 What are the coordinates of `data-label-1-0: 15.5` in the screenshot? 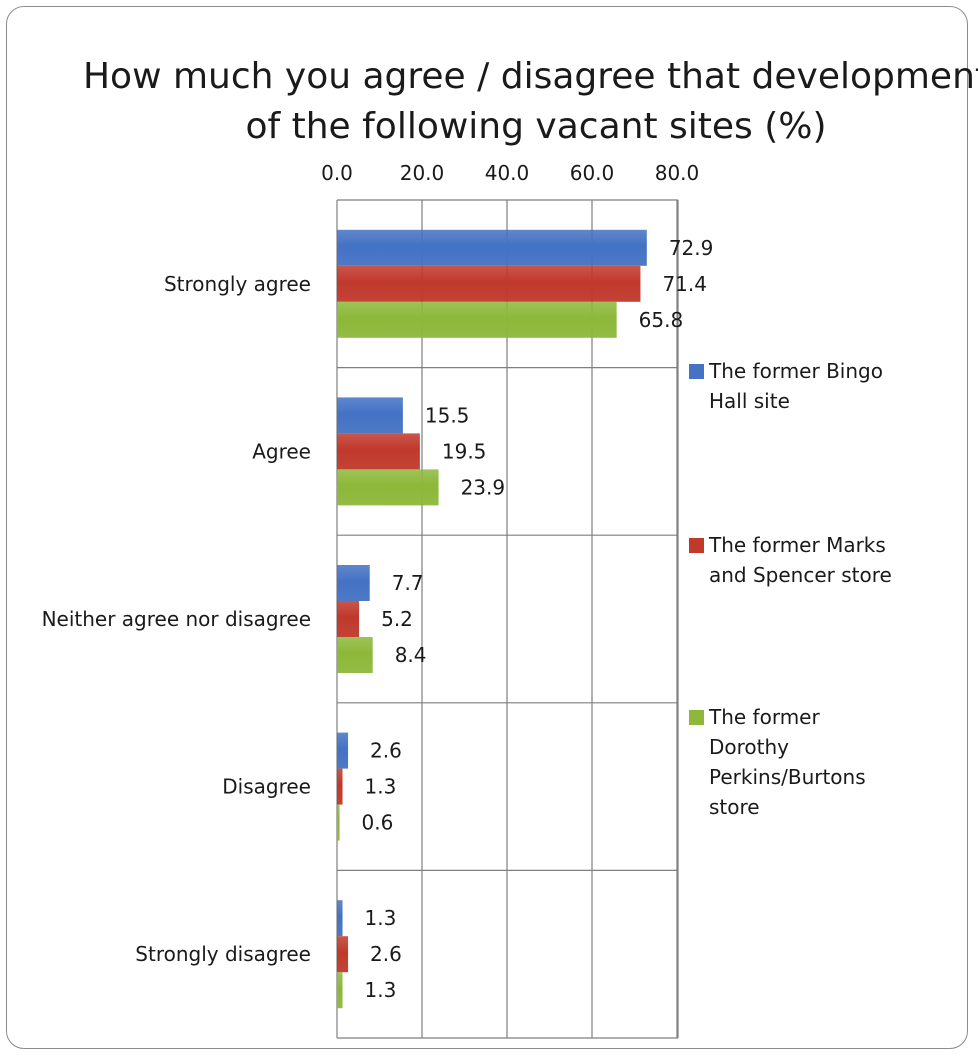 It's located at (447, 415).